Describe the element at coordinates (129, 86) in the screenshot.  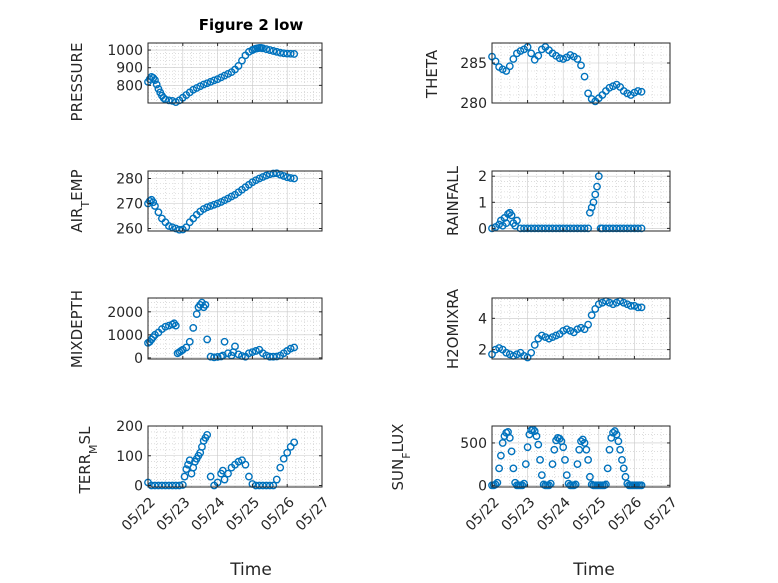
I see `pressure-ytick-label: 800` at that location.